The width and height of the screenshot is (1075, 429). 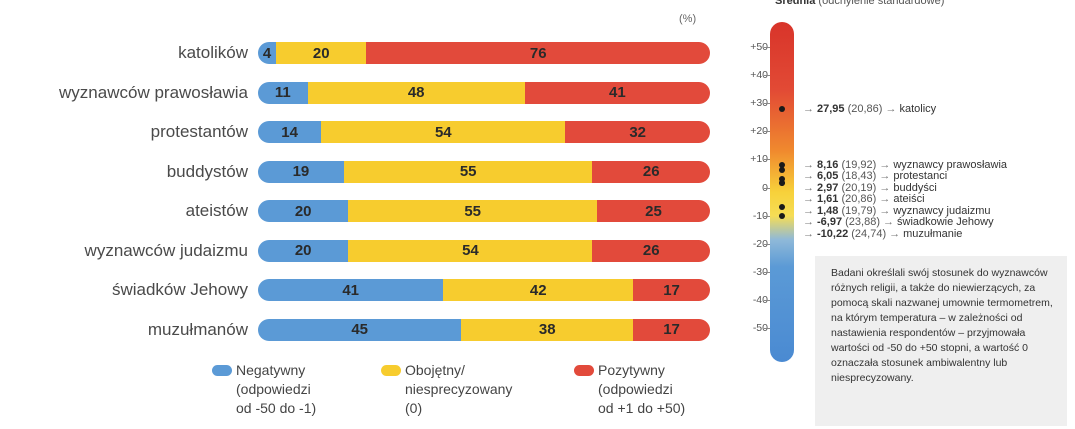 I want to click on point-label: katolicy, so click(x=918, y=108).